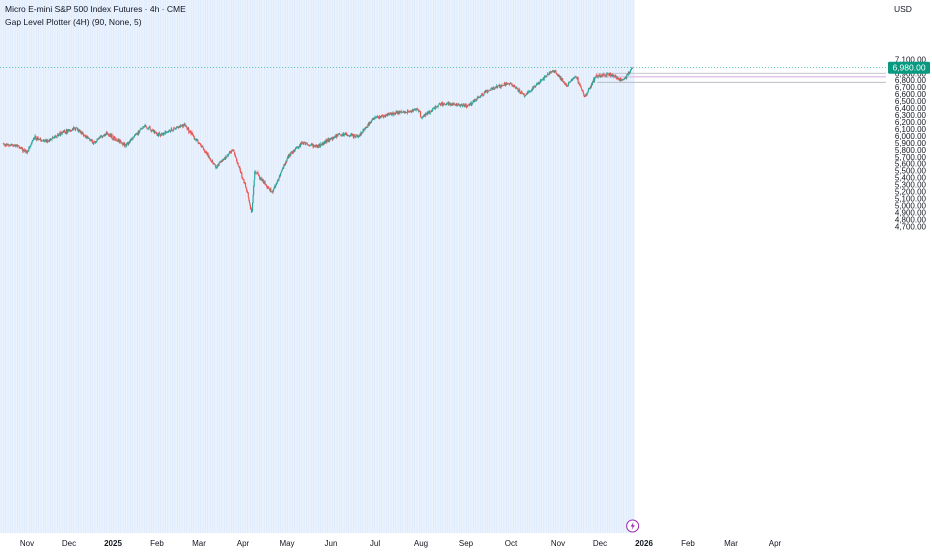 The width and height of the screenshot is (932, 555). I want to click on y-tick-label-13: 6,000.00, so click(911, 136).